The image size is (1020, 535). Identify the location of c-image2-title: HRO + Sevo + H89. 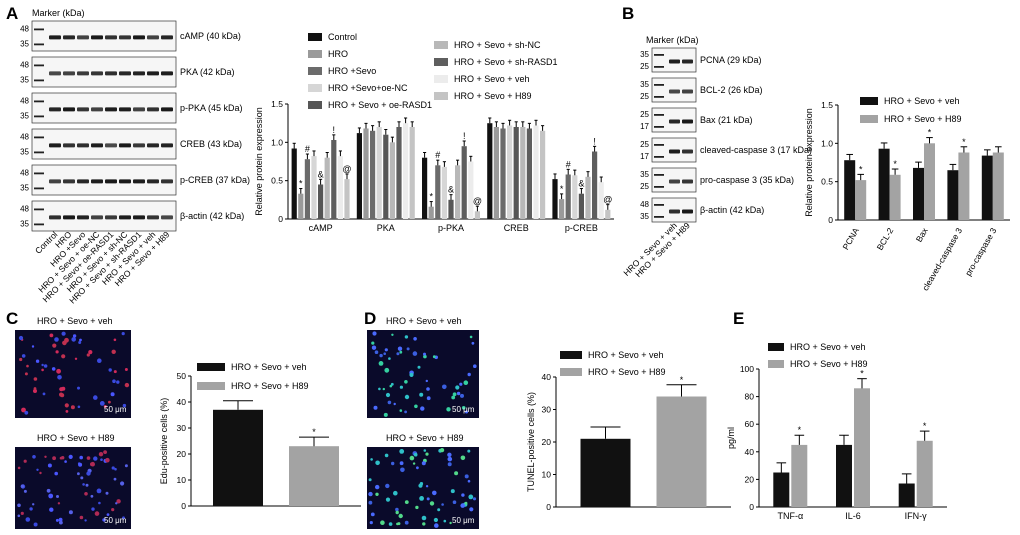
(76, 438).